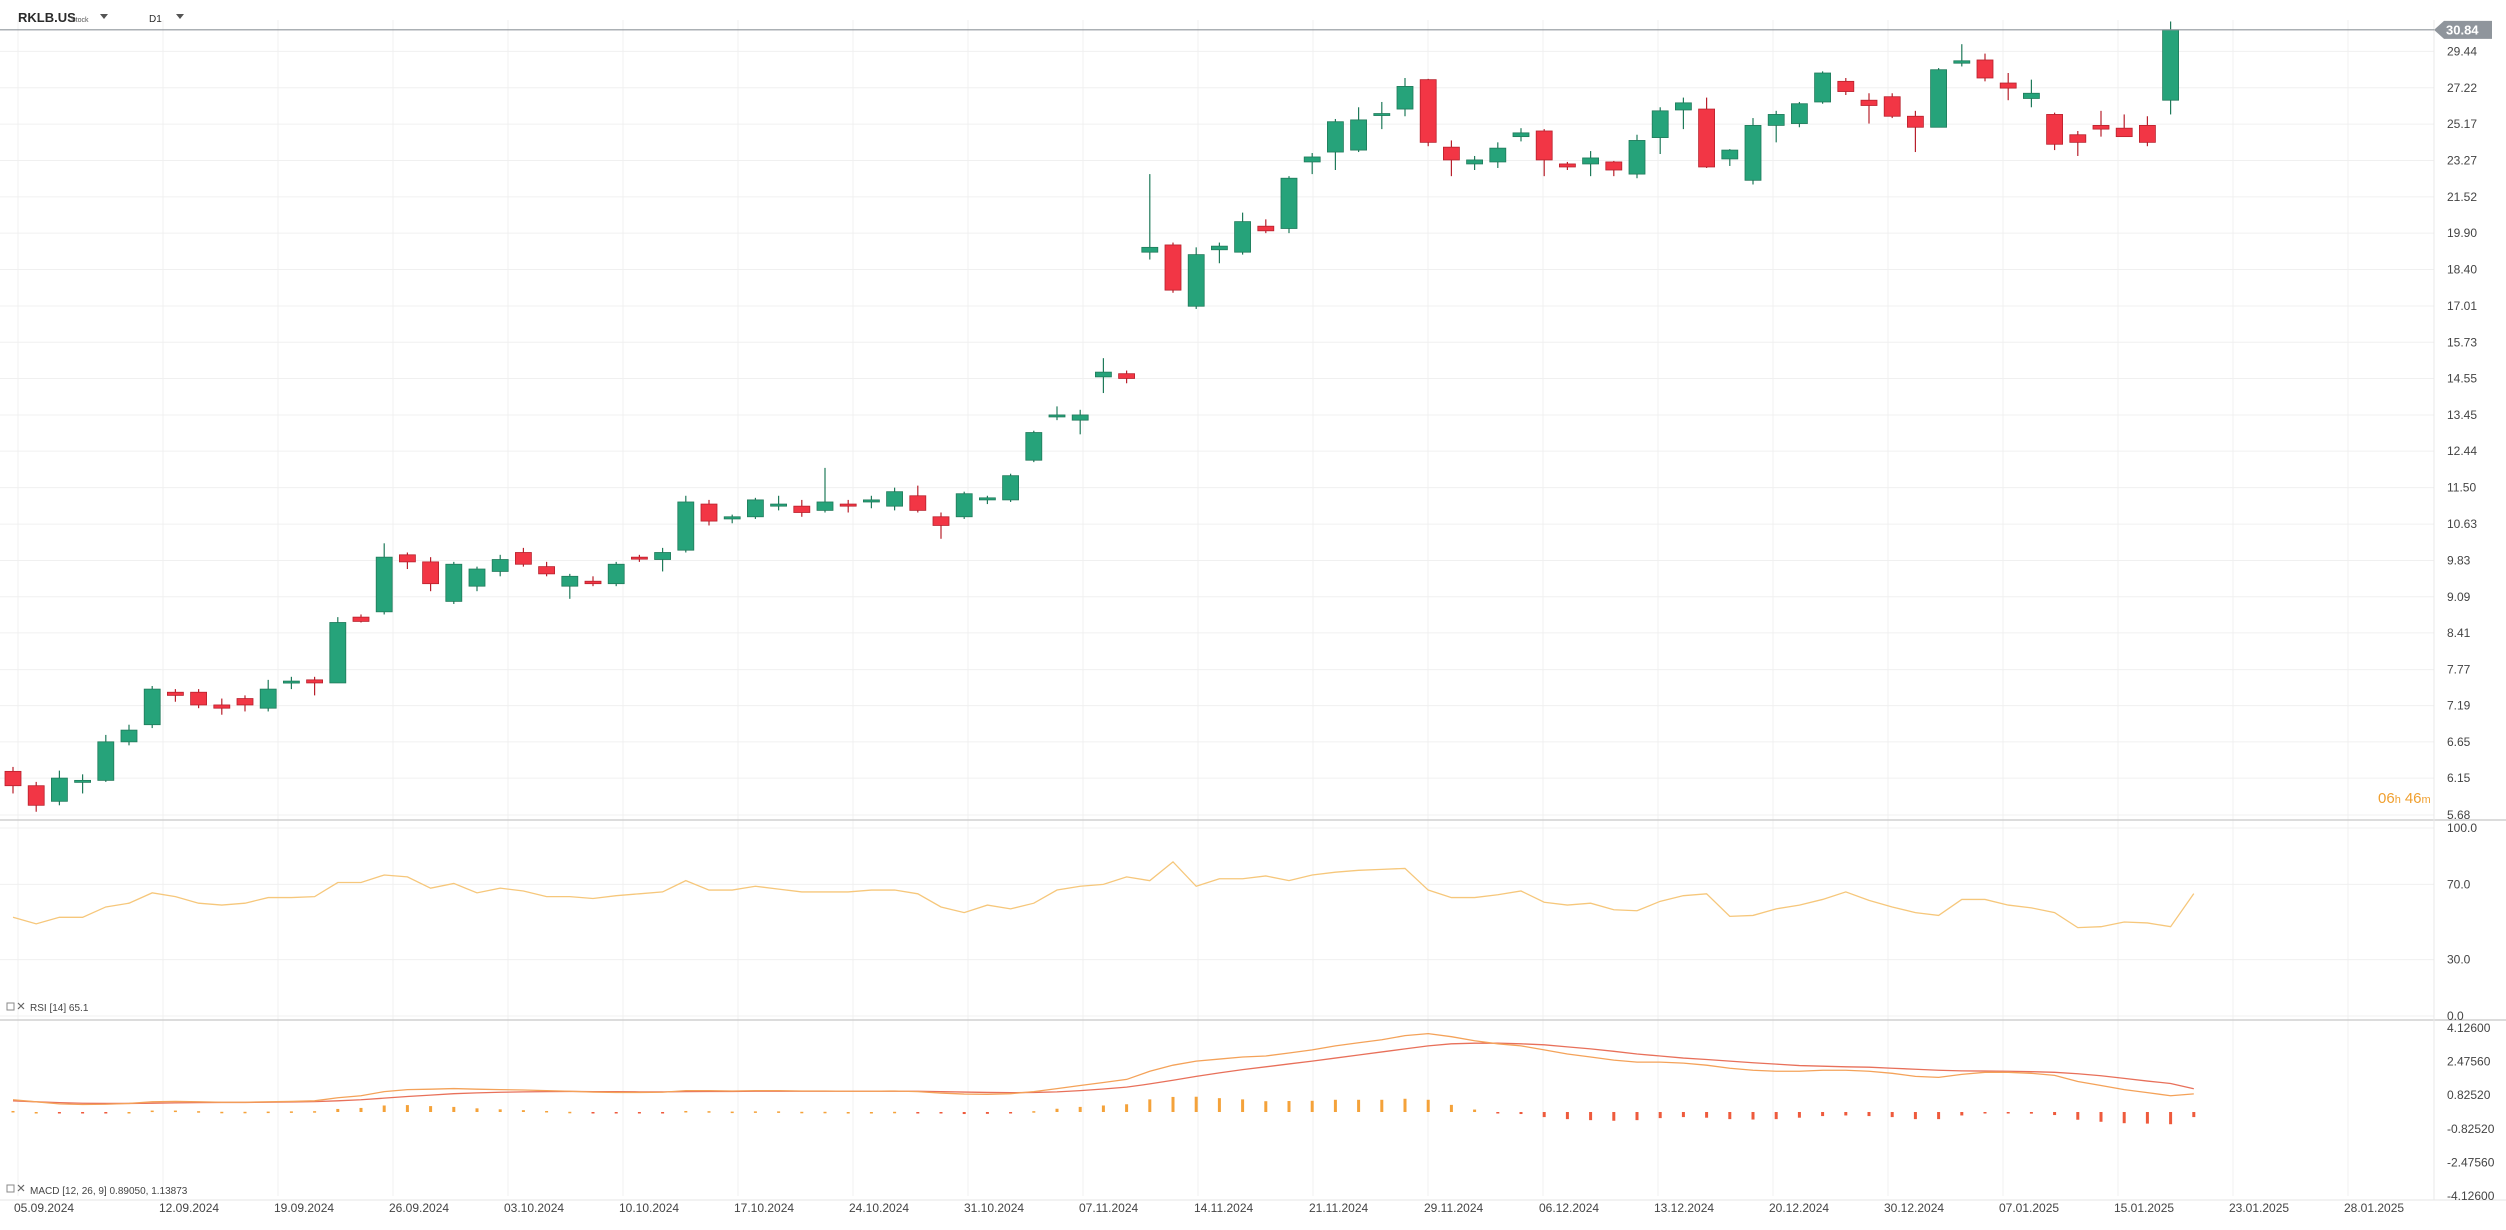 This screenshot has width=2506, height=1230. Describe the element at coordinates (155, 19) in the screenshot. I see `timeframe-label: D1` at that location.